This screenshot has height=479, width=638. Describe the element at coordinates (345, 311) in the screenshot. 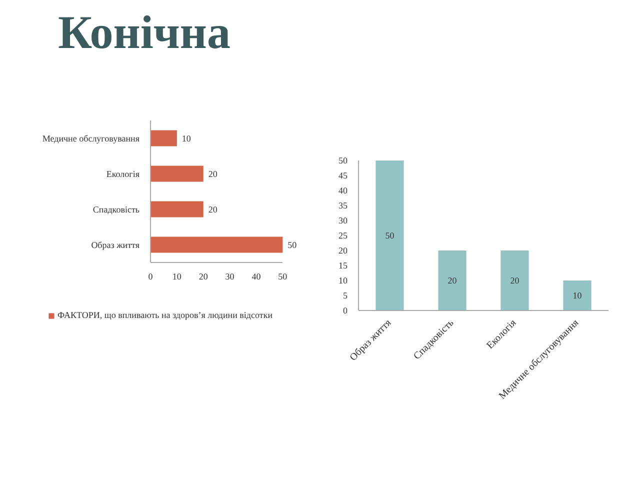

I see `y-tick-label: 0` at that location.